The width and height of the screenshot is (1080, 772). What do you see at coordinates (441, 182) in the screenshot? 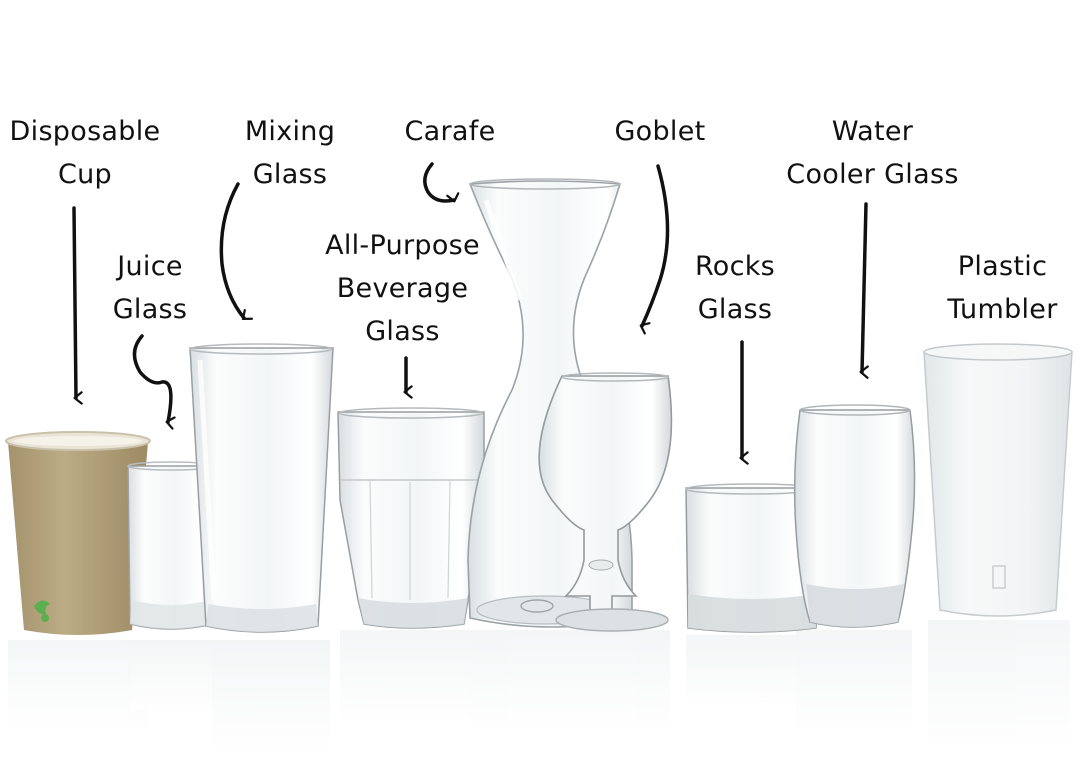
I see `arrow-carafe` at bounding box center [441, 182].